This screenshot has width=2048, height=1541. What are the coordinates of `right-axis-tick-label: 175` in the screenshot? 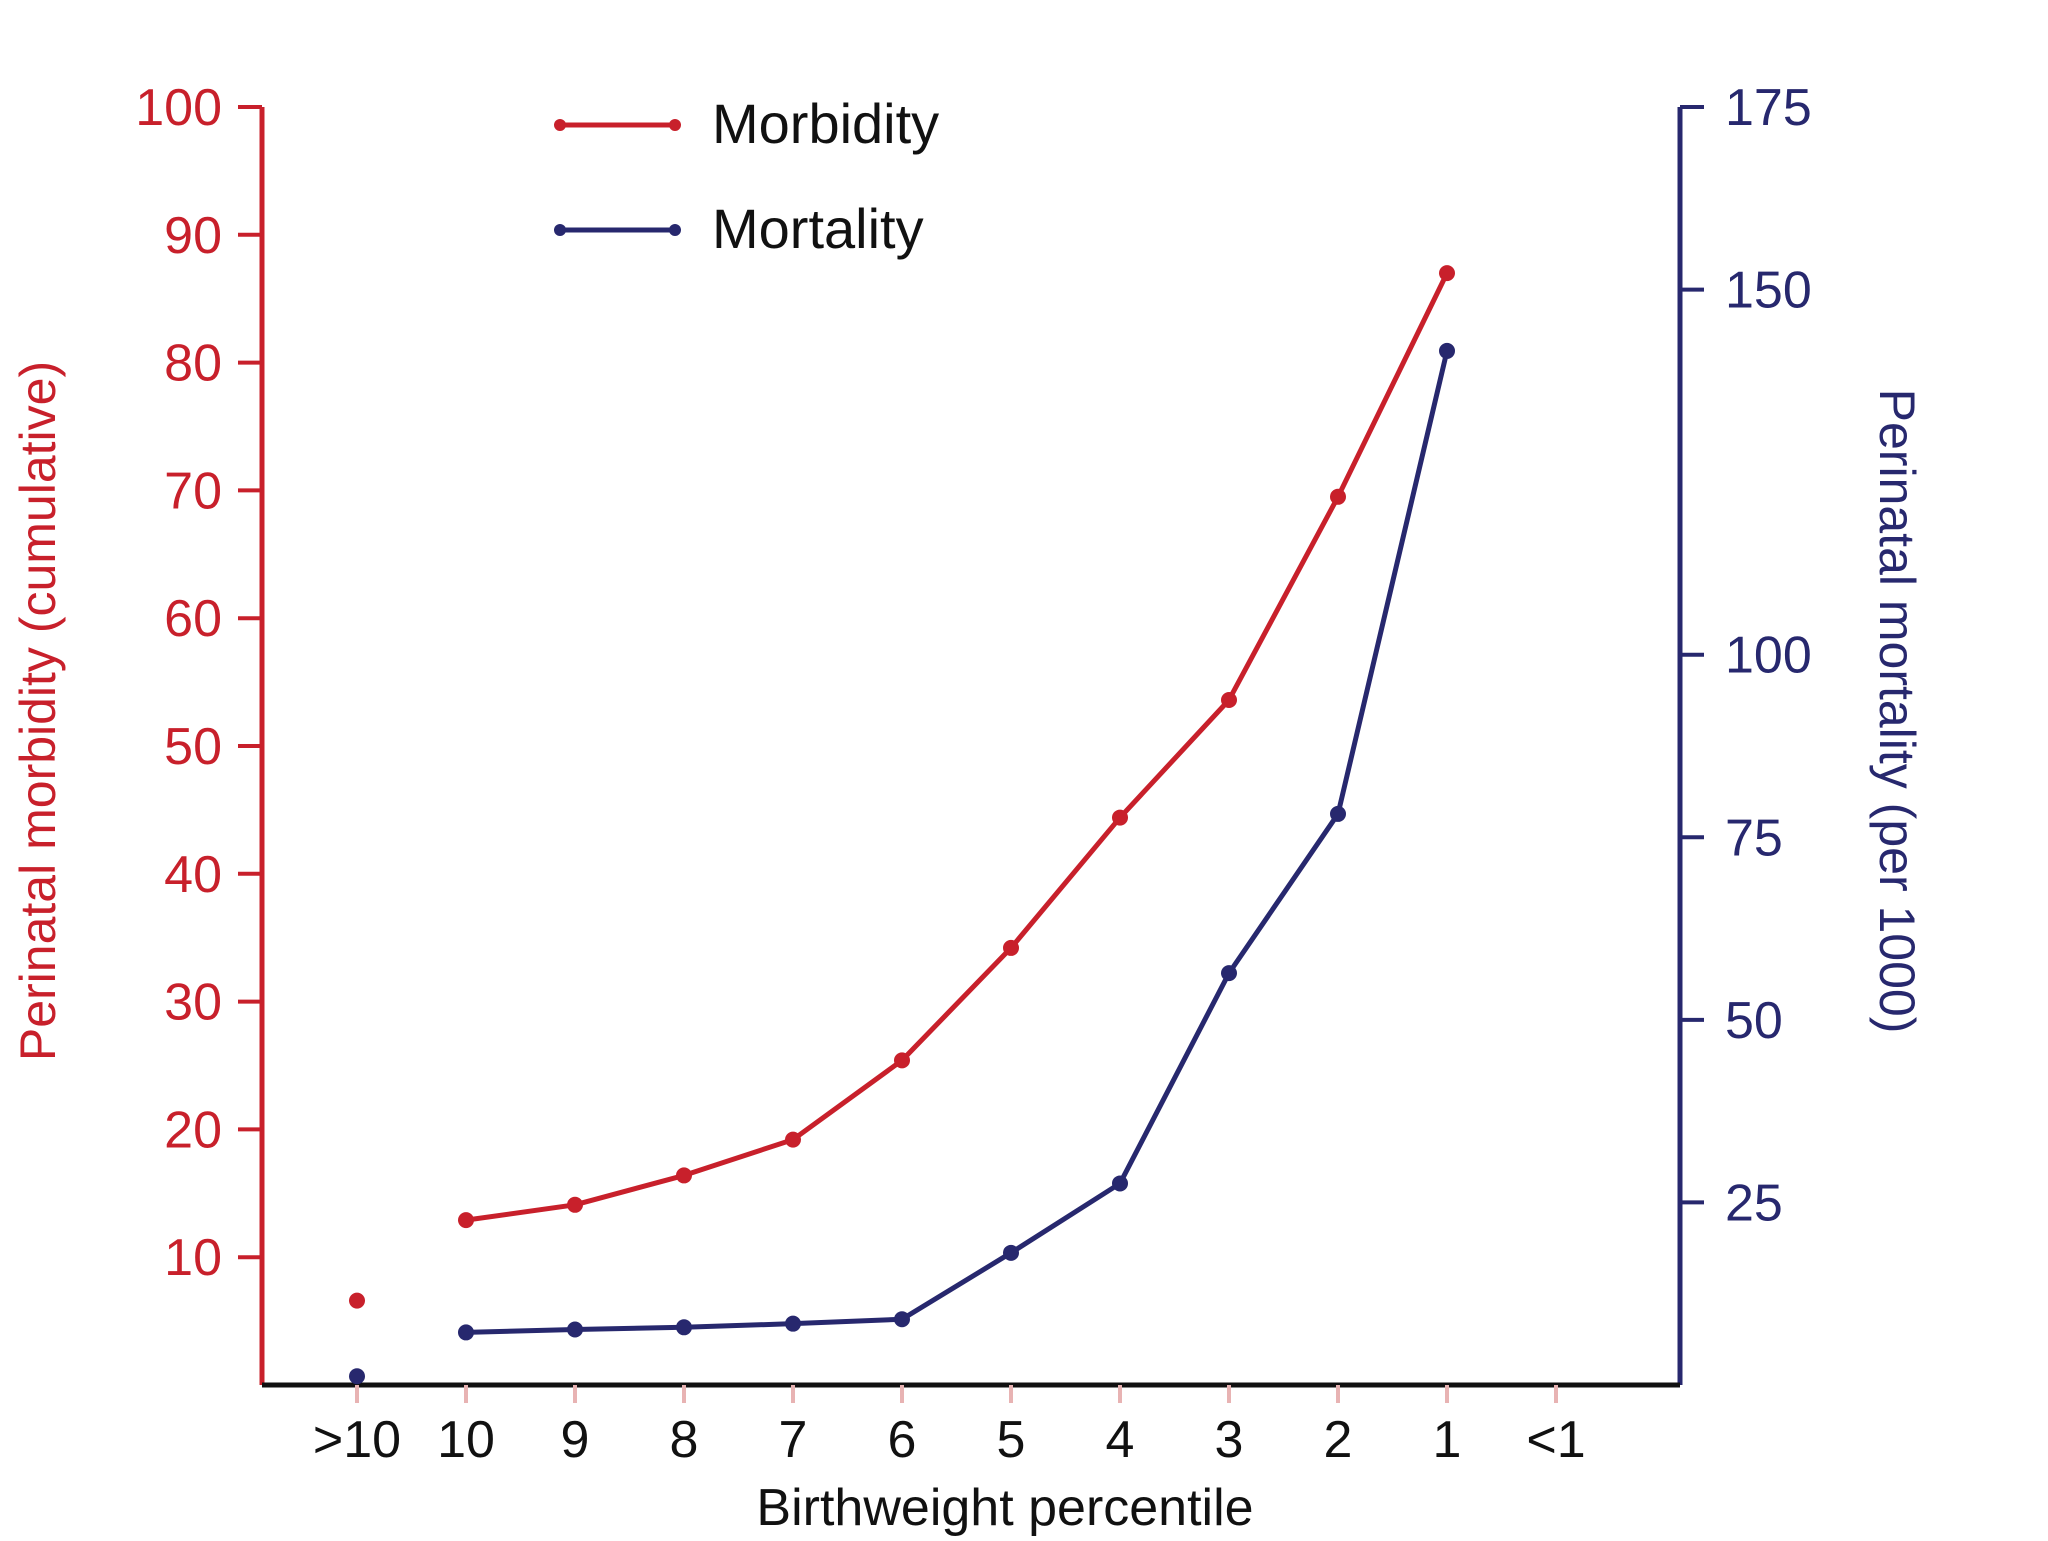 It's located at (1768, 108).